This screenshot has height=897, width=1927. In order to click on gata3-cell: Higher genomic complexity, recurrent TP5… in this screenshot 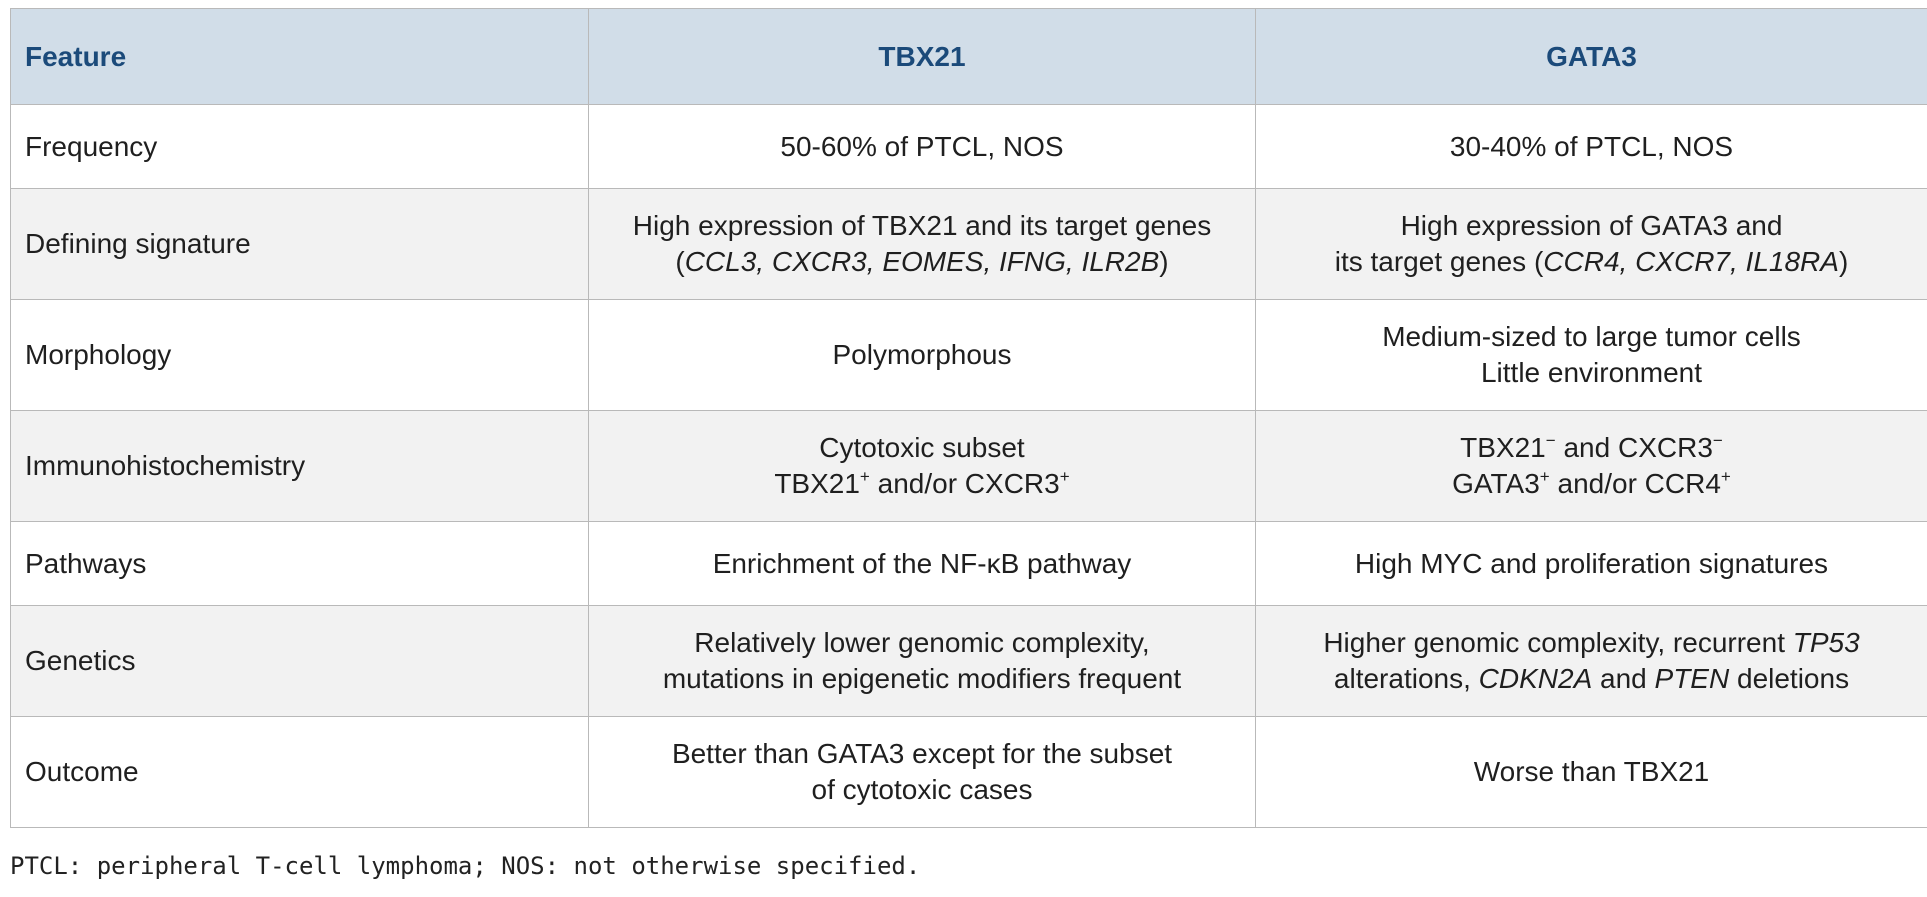, I will do `click(1591, 661)`.